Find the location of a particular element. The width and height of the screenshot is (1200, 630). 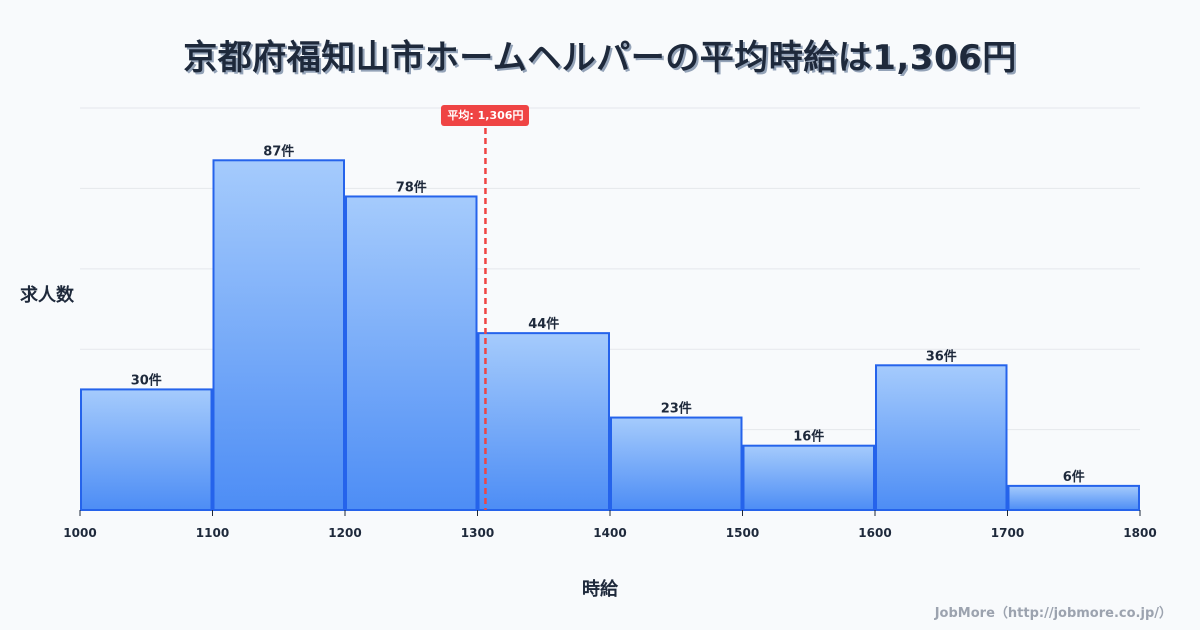

source-credit: JobMore（http://jobmore.co.jp/） is located at coordinates (1053, 613).